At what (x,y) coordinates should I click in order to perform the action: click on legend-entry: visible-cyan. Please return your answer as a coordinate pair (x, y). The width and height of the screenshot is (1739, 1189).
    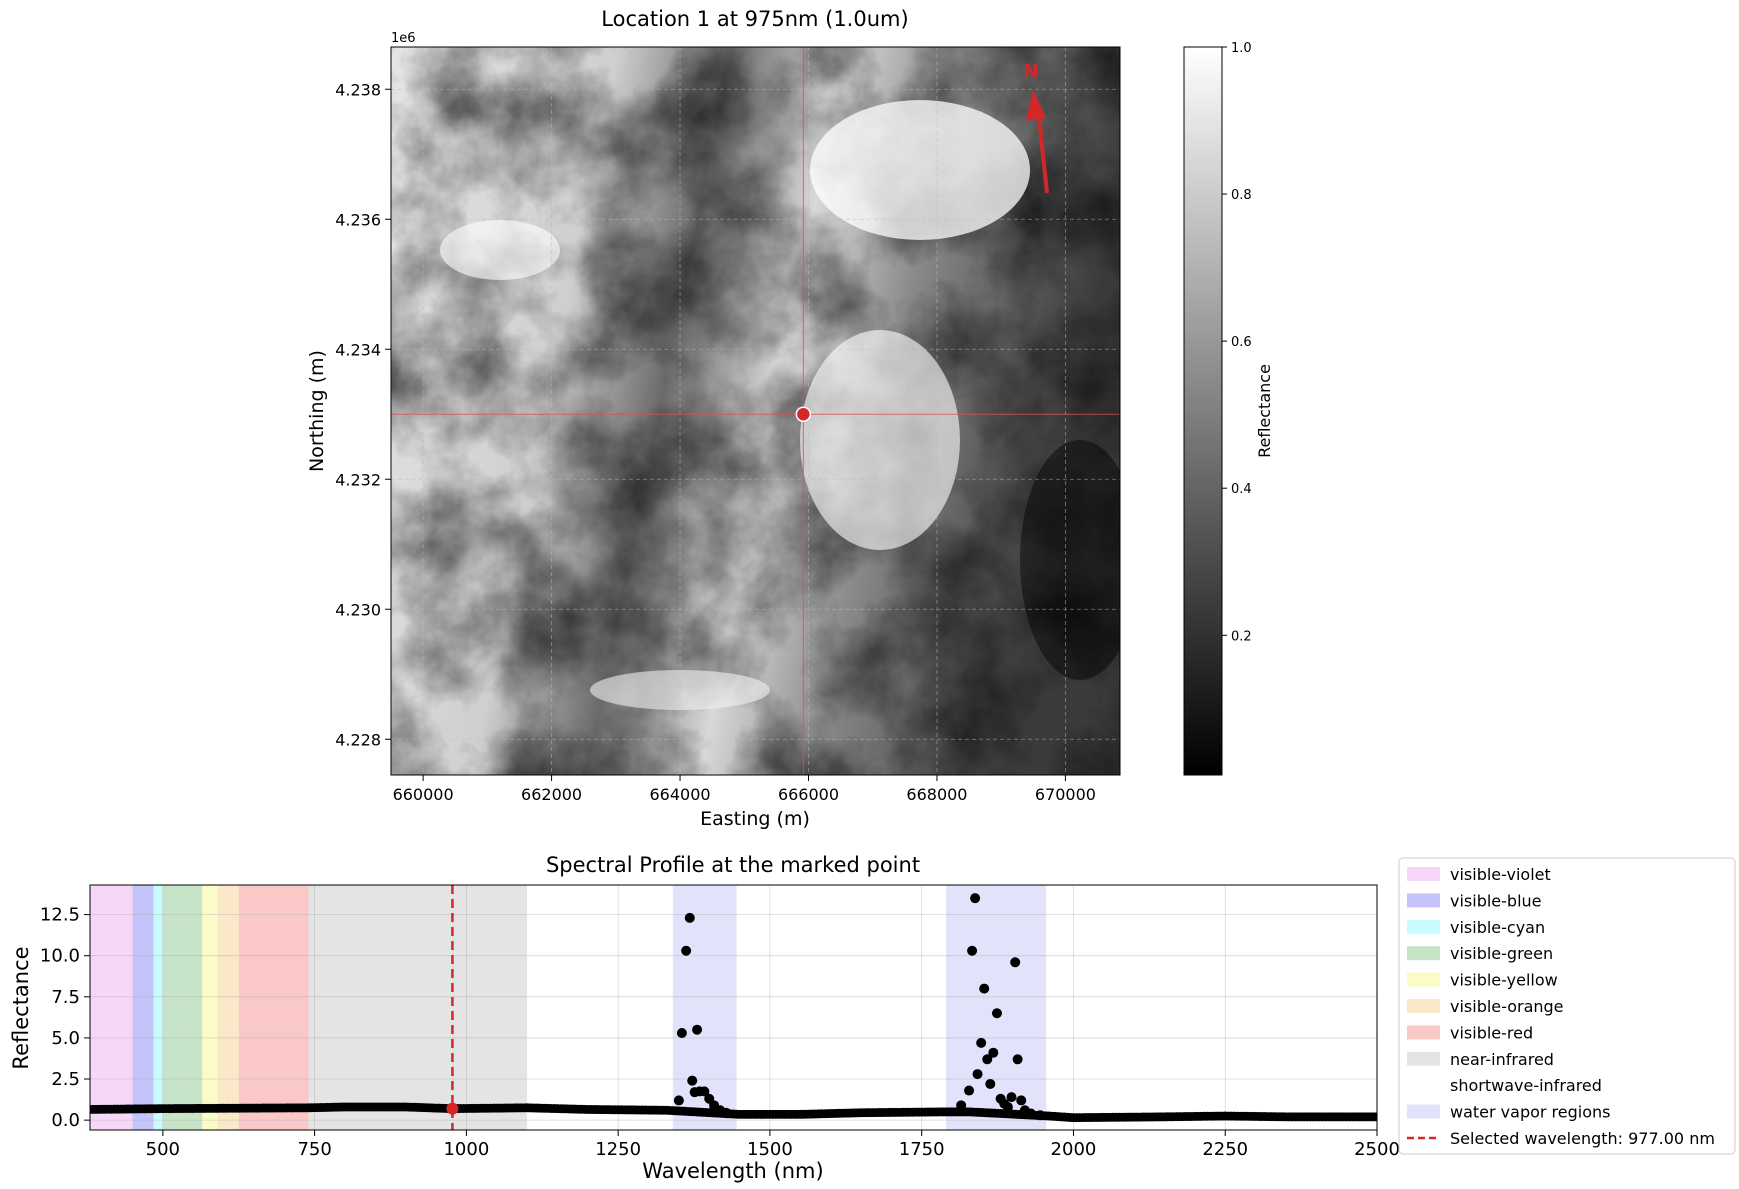
    Looking at the image, I should click on (1476, 927).